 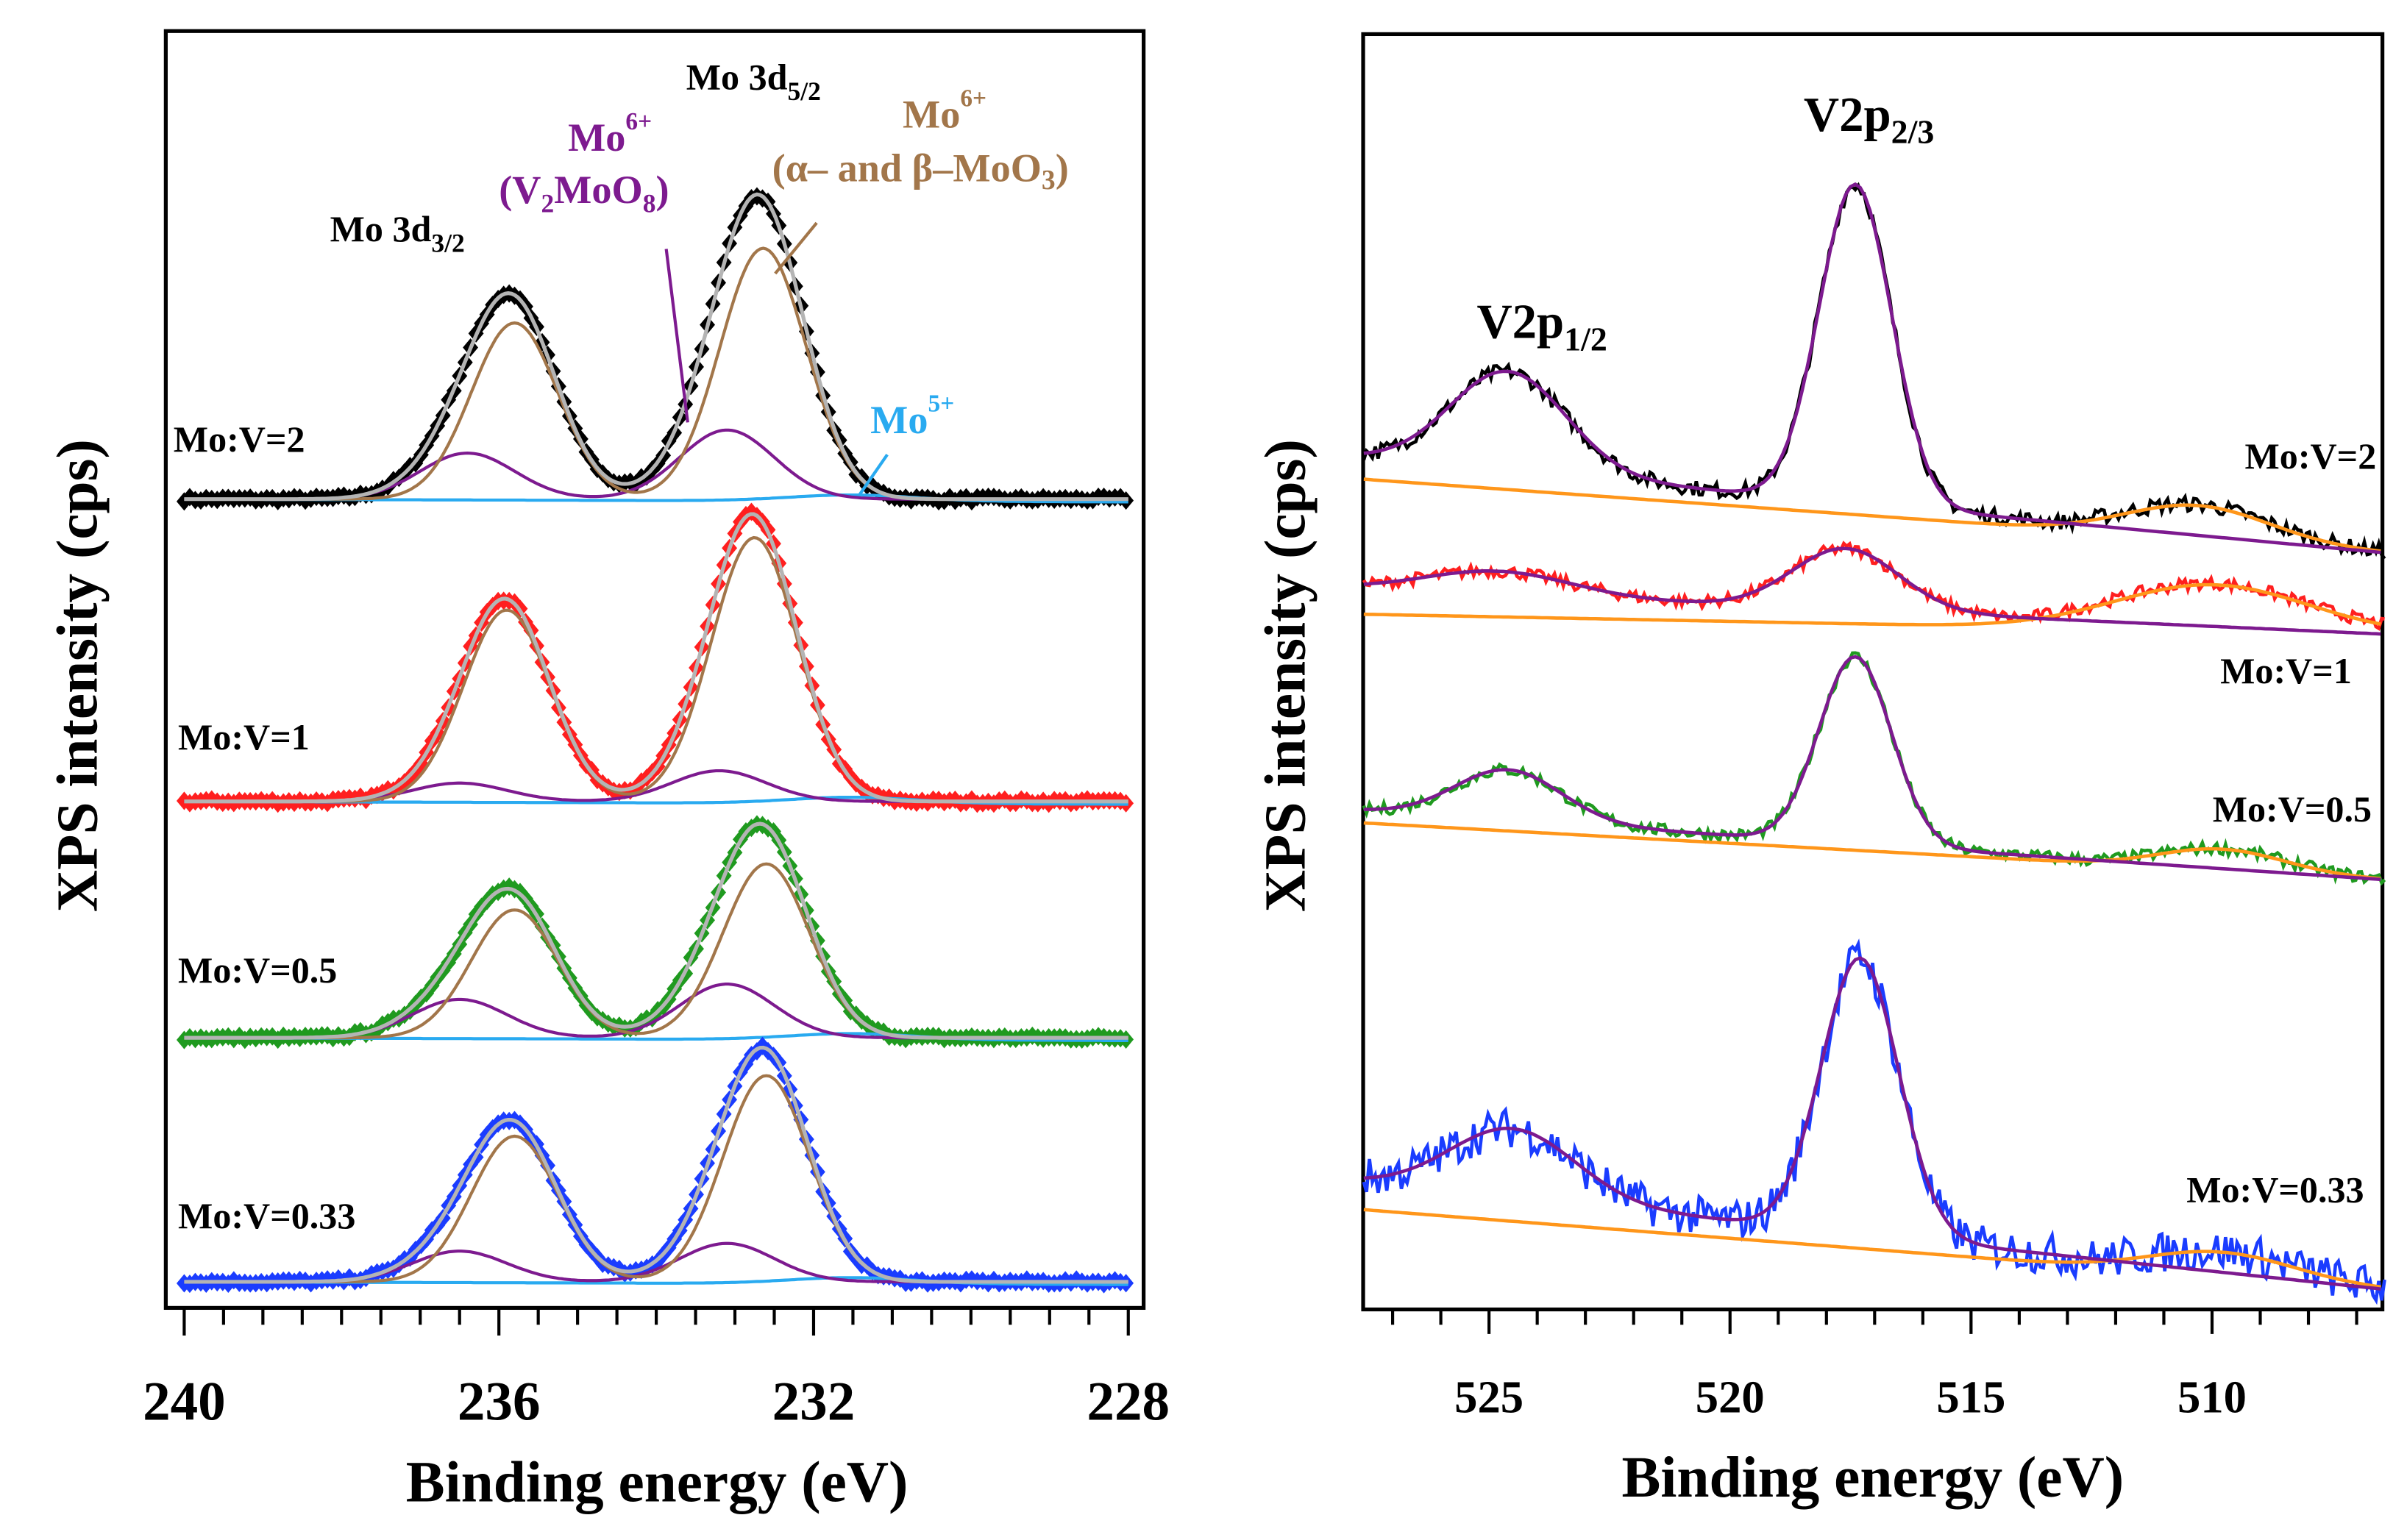 What do you see at coordinates (499, 1402) in the screenshot?
I see `x-tick-label: 236` at bounding box center [499, 1402].